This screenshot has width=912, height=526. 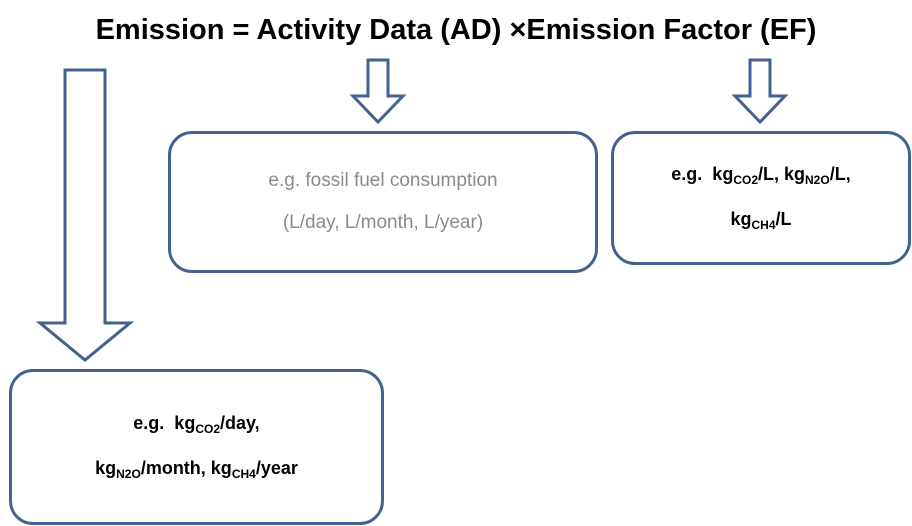 I want to click on text-segment: (L/day, L/month, L/year), so click(x=383, y=222).